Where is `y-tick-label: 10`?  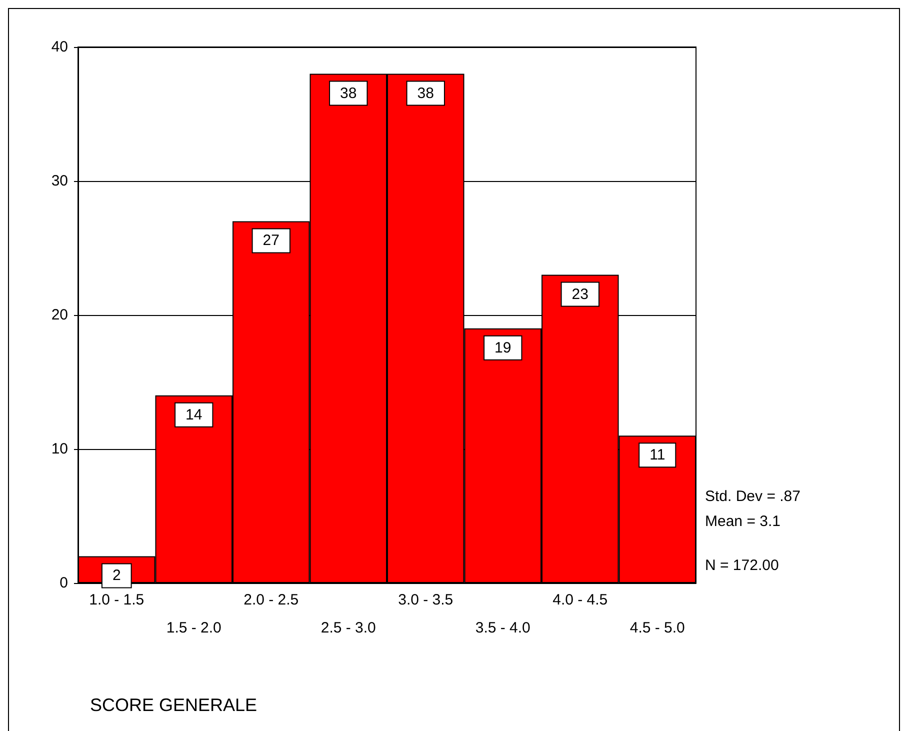 y-tick-label: 10 is located at coordinates (59, 449).